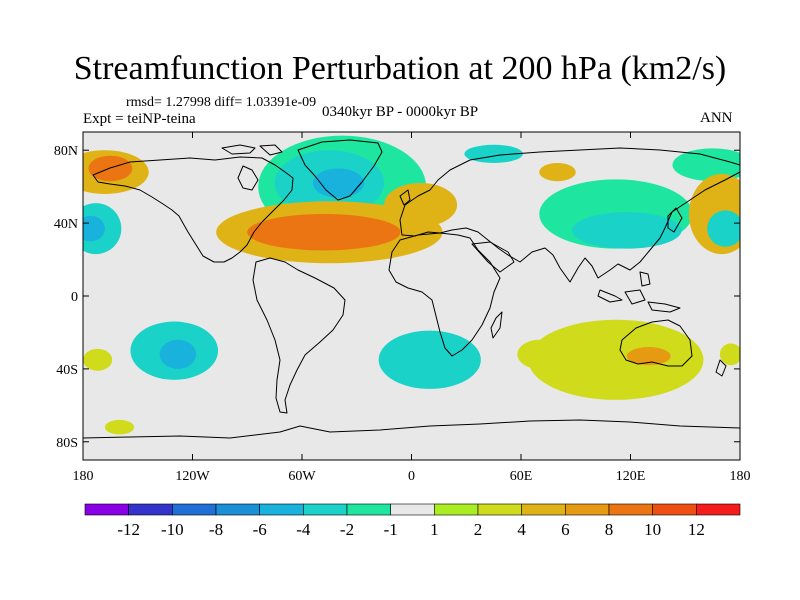  What do you see at coordinates (400, 112) in the screenshot?
I see `time-period-label: 0340kyr BP - 0000kyr BP` at bounding box center [400, 112].